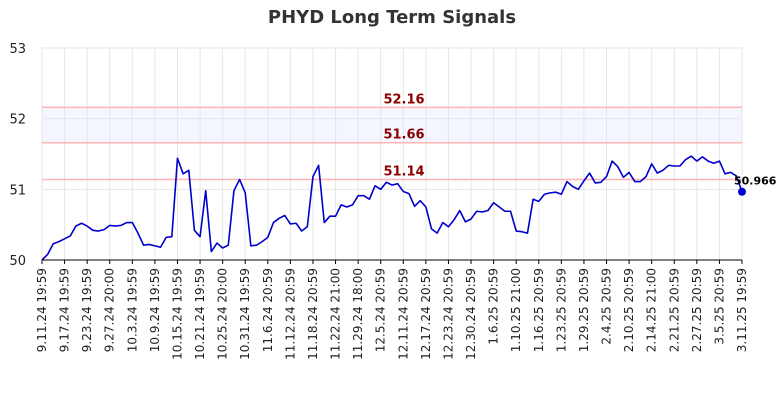 Image resolution: width=784 pixels, height=400 pixels. What do you see at coordinates (17, 120) in the screenshot?
I see `y-tick-label: 52` at bounding box center [17, 120].